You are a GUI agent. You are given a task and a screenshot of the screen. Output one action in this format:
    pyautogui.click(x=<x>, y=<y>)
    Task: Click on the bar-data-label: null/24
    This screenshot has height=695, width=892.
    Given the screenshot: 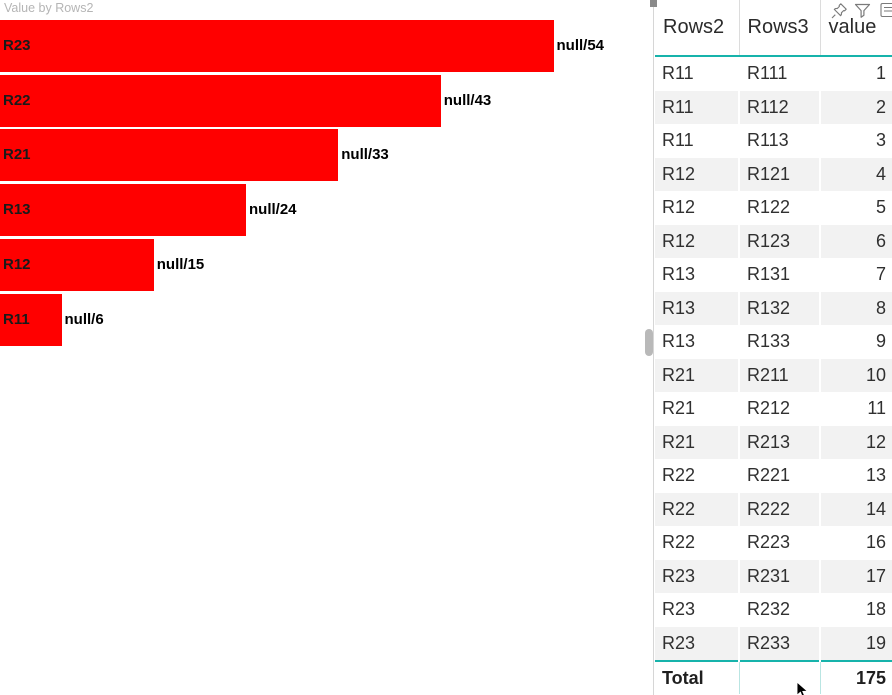 What is the action you would take?
    pyautogui.click(x=273, y=210)
    